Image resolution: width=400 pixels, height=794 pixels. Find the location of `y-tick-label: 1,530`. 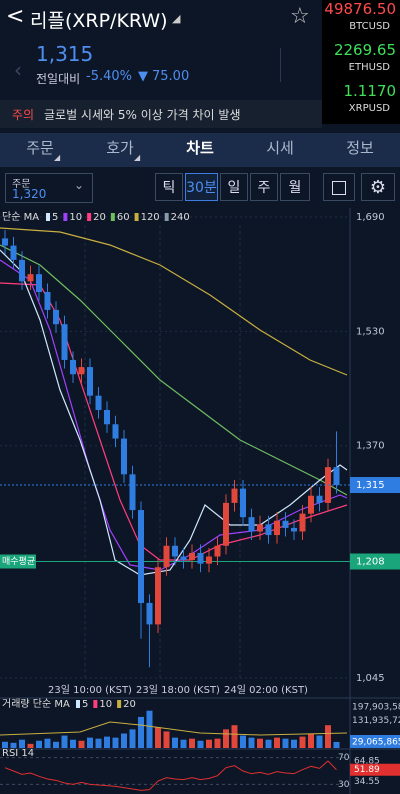

y-tick-label: 1,530 is located at coordinates (370, 331).